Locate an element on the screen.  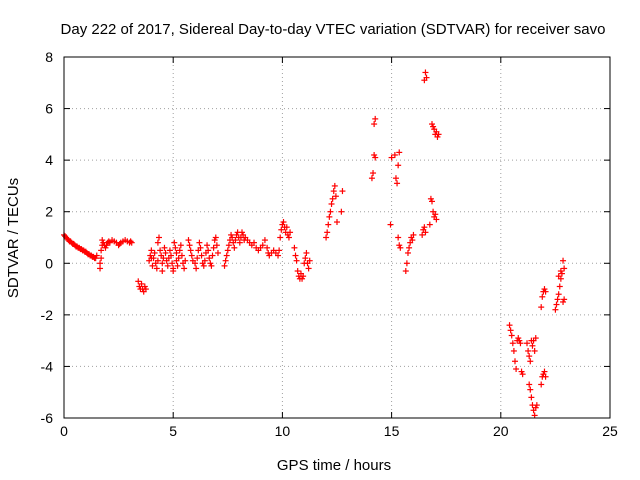
x-axis-label: GPS time / hours is located at coordinates (334, 465).